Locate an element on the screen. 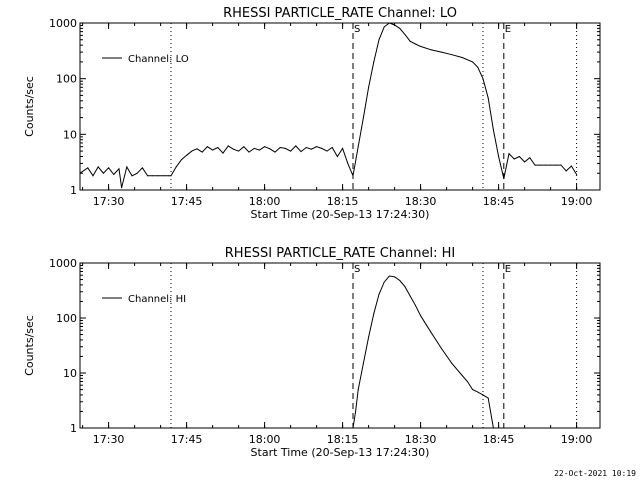 The height and width of the screenshot is (480, 640). x-tick-label: 18:00 is located at coordinates (265, 201).